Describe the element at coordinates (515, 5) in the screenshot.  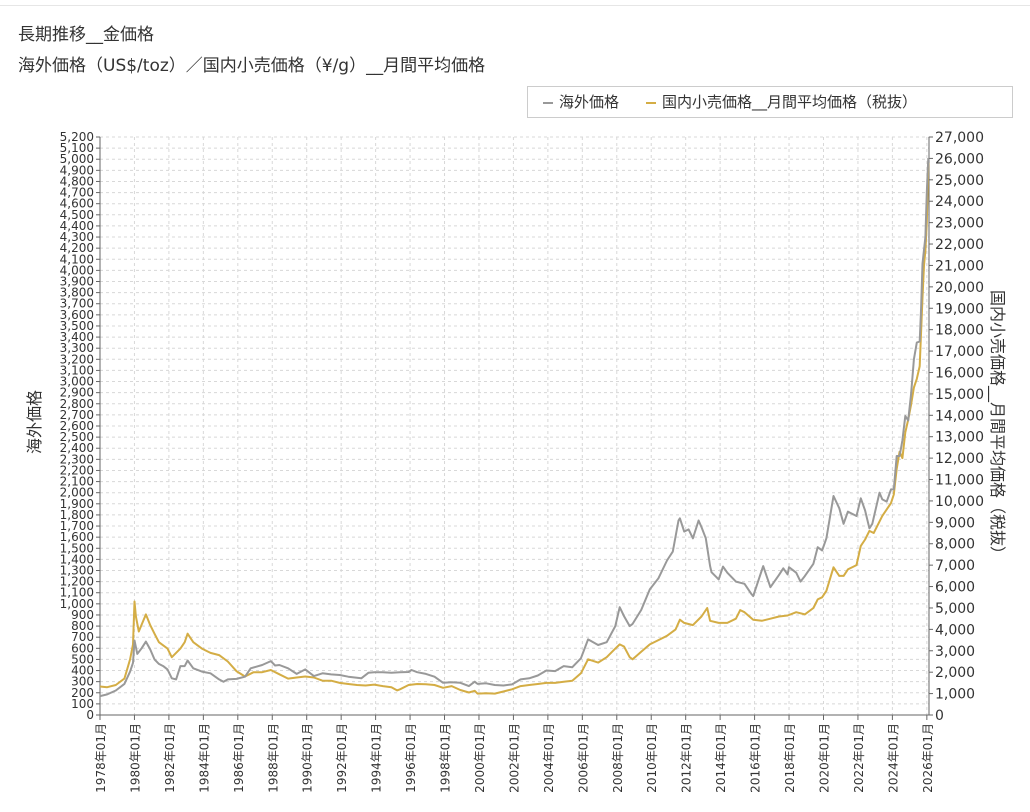
I see `top-divider` at that location.